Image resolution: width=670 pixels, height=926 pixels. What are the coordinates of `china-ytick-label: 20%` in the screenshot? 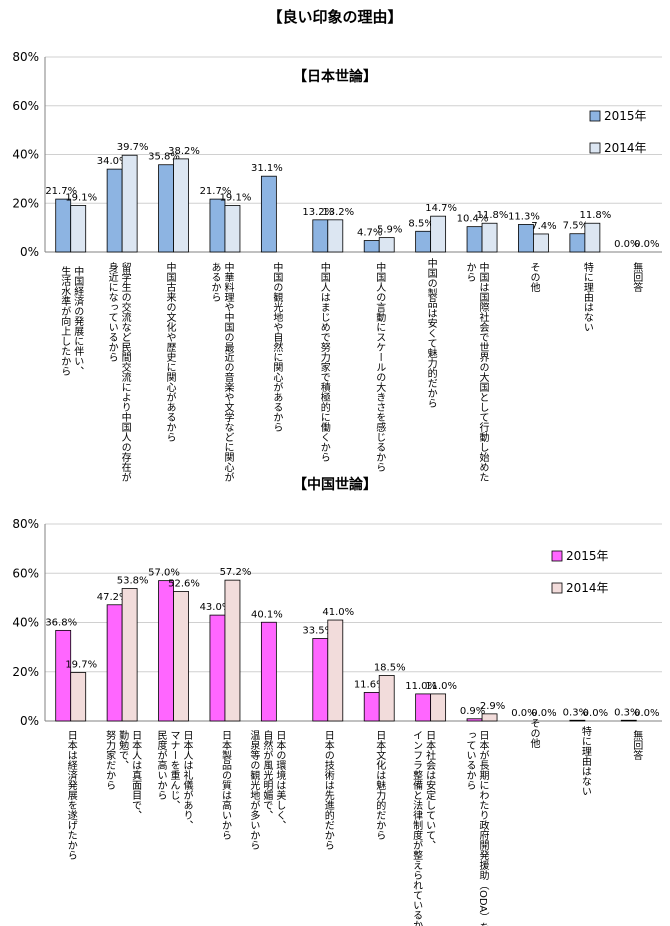 It's located at (25, 672).